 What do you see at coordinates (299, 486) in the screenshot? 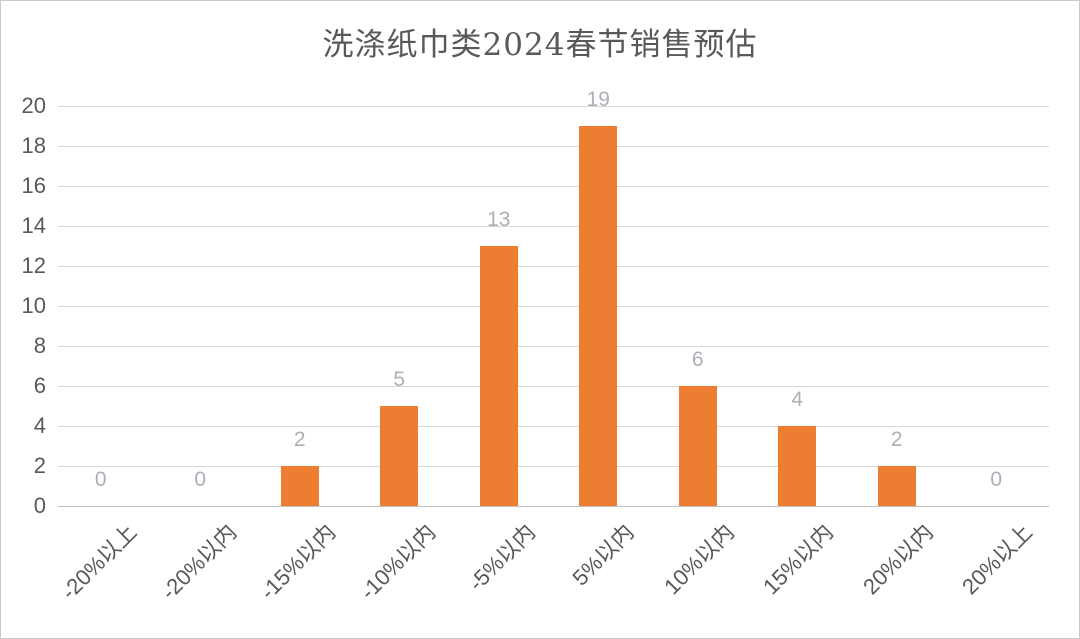
I see `bar--15%以内` at bounding box center [299, 486].